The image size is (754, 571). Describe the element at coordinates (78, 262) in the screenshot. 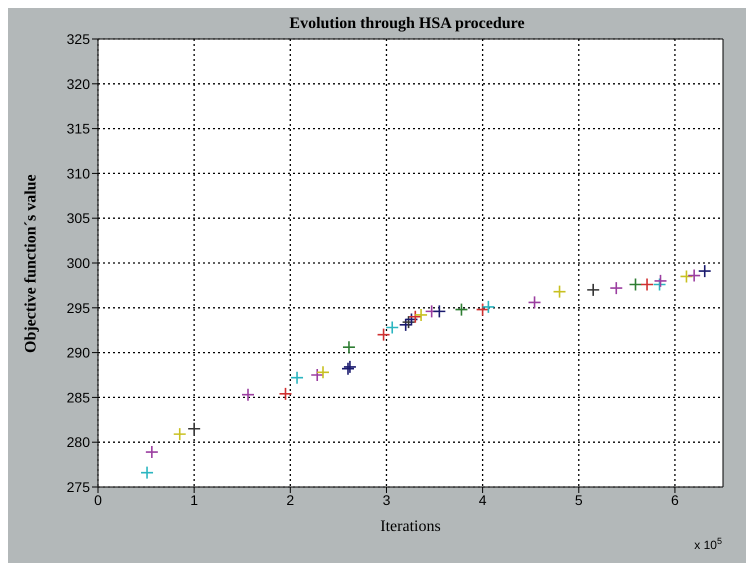

I see `y-tick-label: 300` at that location.